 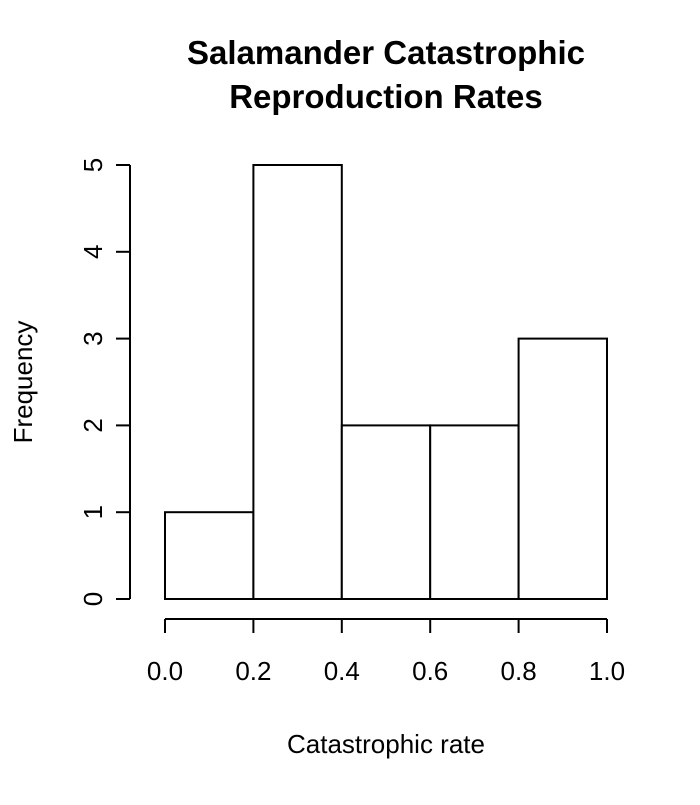 I want to click on y-tick-label-5: 5, so click(x=93, y=165).